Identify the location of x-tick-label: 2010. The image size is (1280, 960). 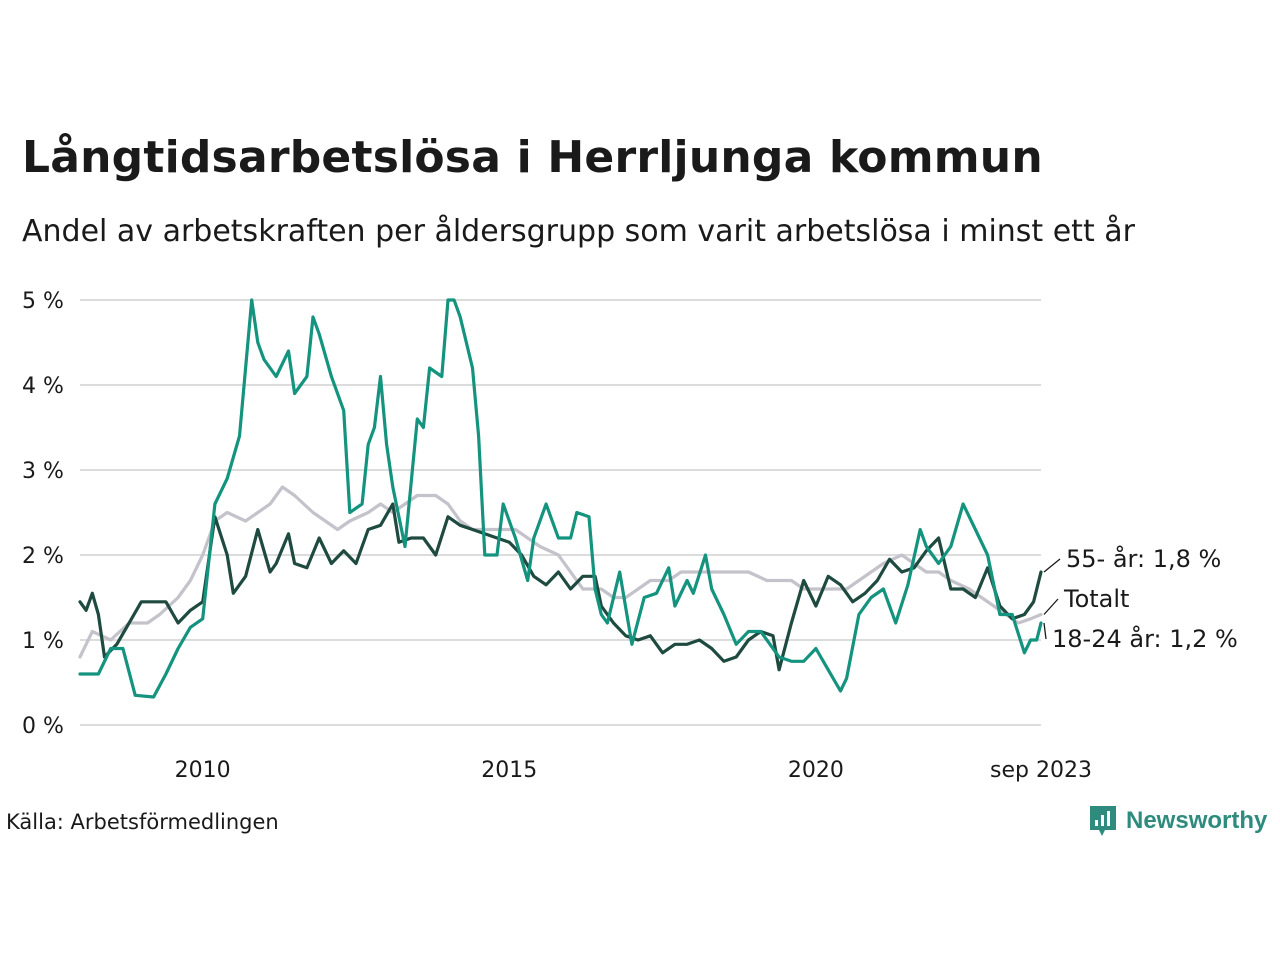
(203, 770).